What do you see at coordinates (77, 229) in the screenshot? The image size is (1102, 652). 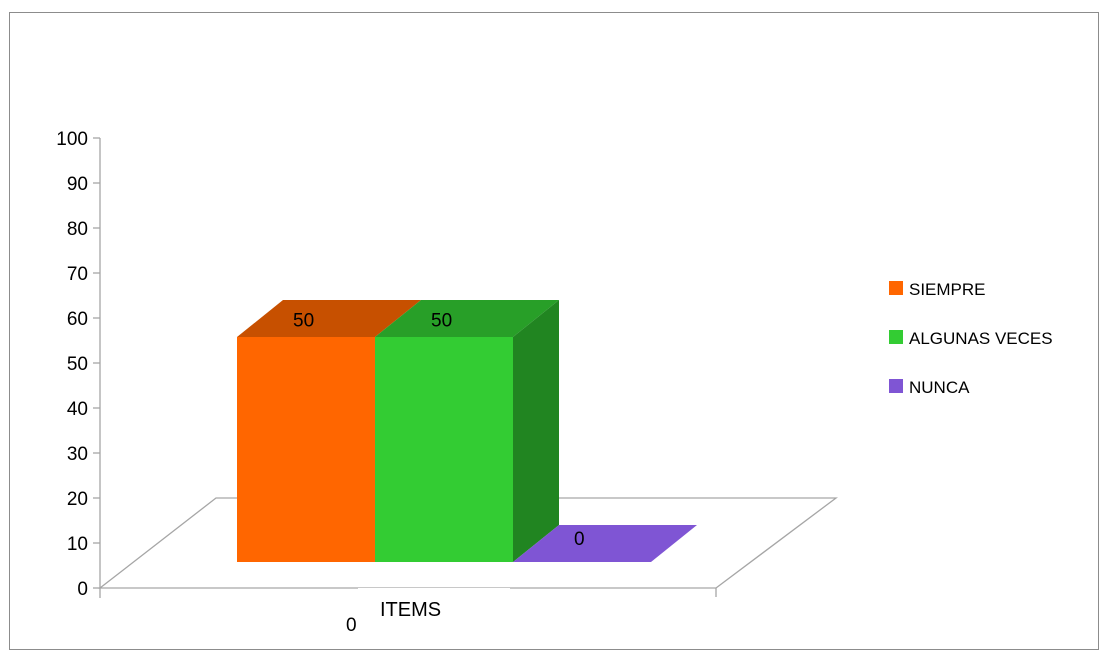 I see `y-tick-label-8: 80` at bounding box center [77, 229].